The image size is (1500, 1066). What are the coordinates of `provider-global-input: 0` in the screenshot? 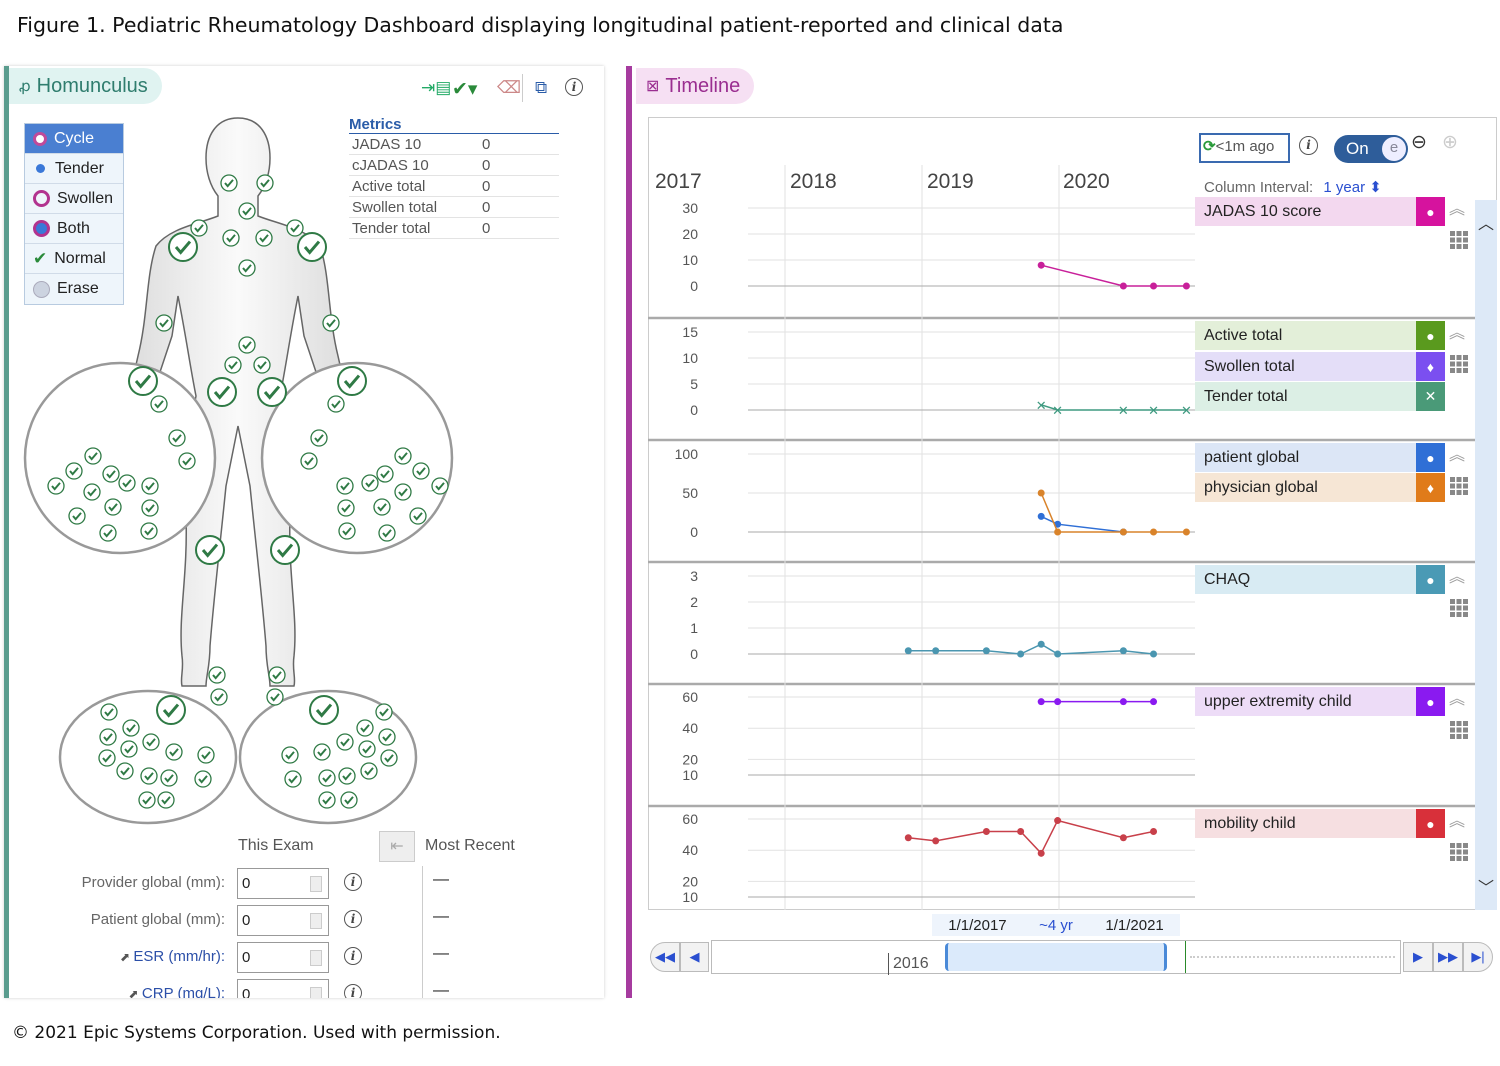 It's located at (283, 883).